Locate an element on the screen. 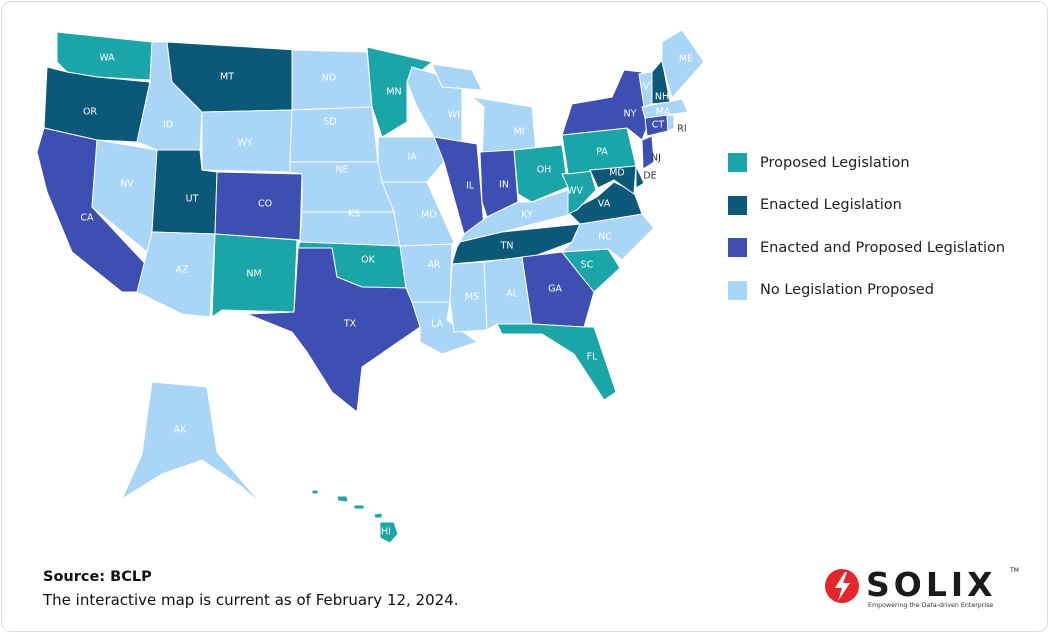  legend-item: No Legislation Proposed is located at coordinates (866, 290).